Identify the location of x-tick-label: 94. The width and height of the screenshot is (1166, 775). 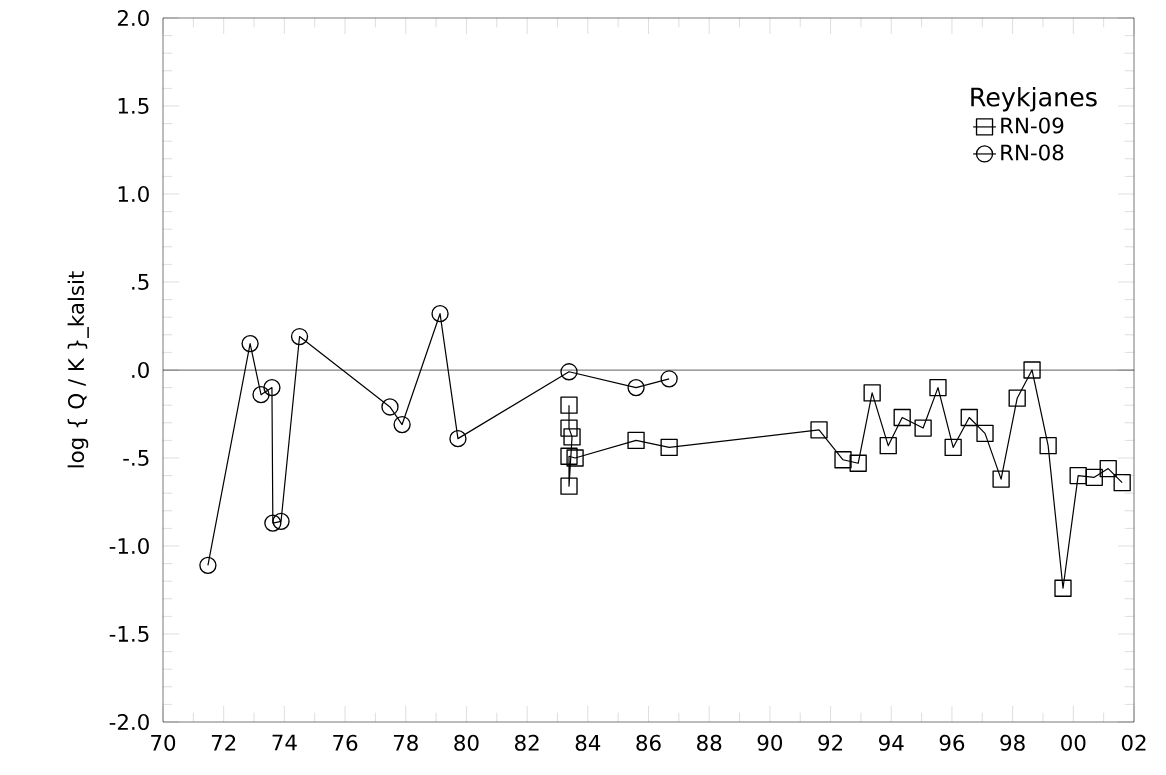
(891, 742).